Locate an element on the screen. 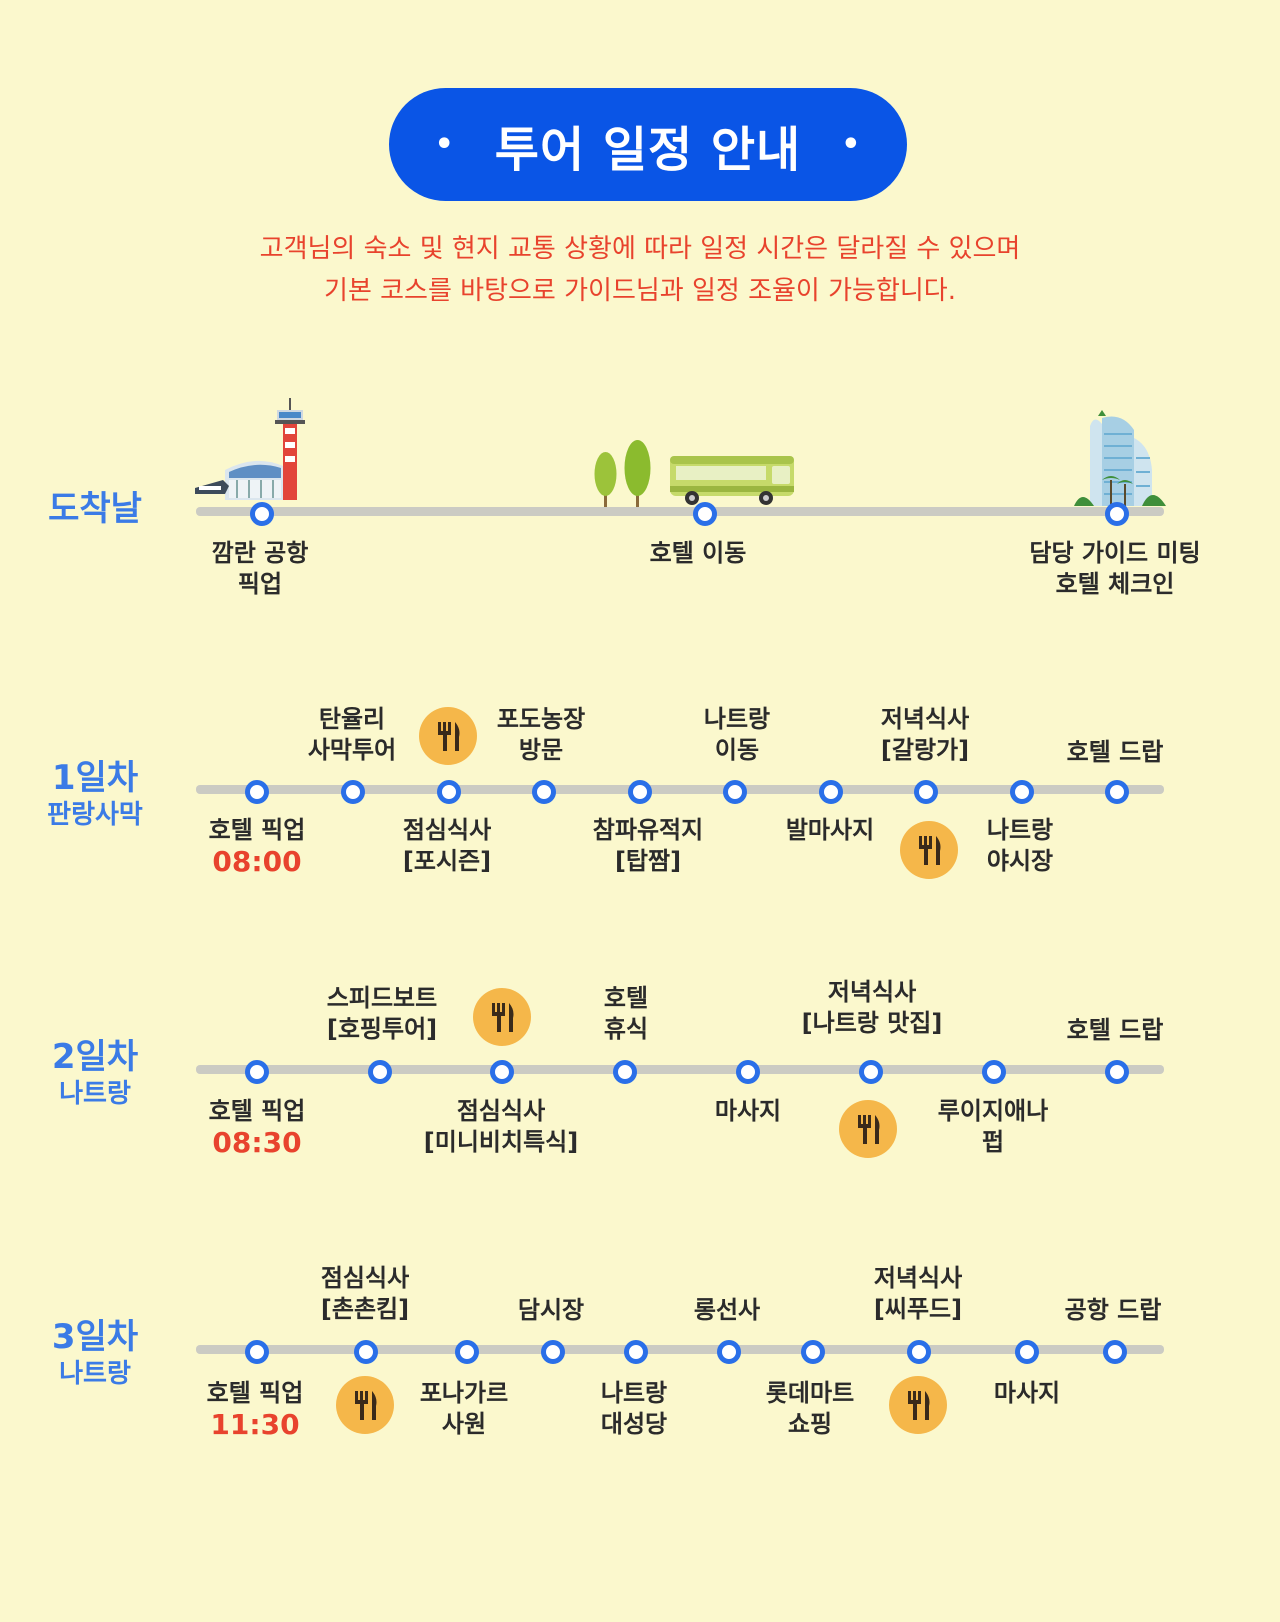  airport-icon is located at coordinates (250, 449).